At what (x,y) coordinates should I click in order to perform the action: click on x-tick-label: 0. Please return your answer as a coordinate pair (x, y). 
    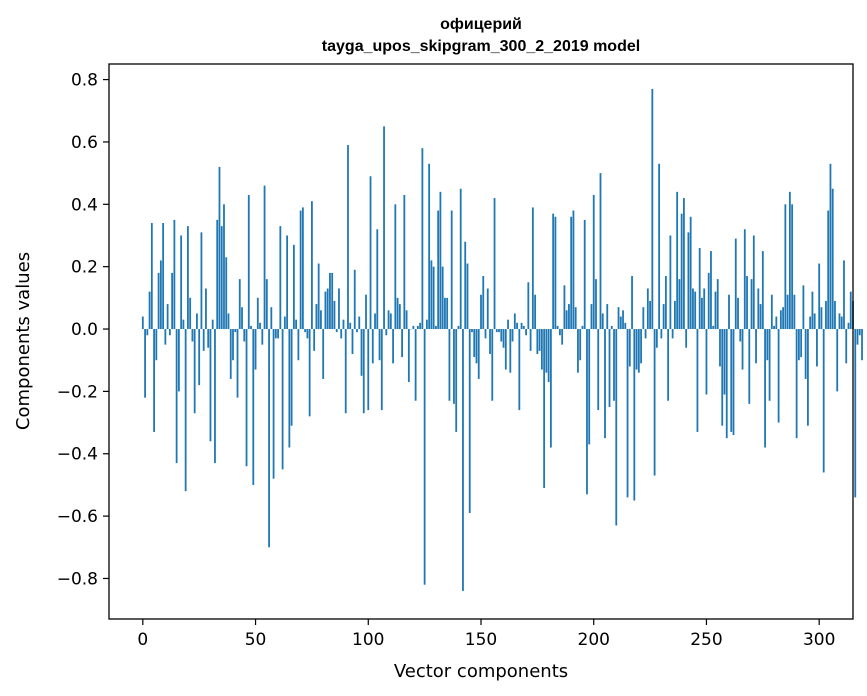
    Looking at the image, I should click on (142, 640).